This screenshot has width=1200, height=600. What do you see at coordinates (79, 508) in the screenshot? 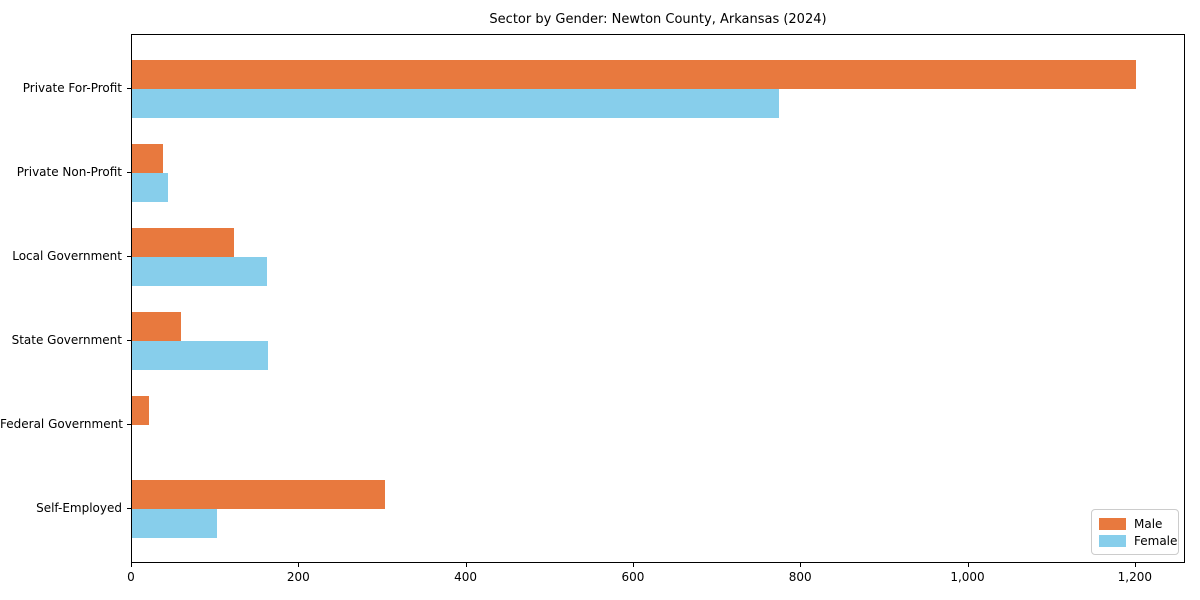
I see `ytick-label: Self-Employed` at bounding box center [79, 508].